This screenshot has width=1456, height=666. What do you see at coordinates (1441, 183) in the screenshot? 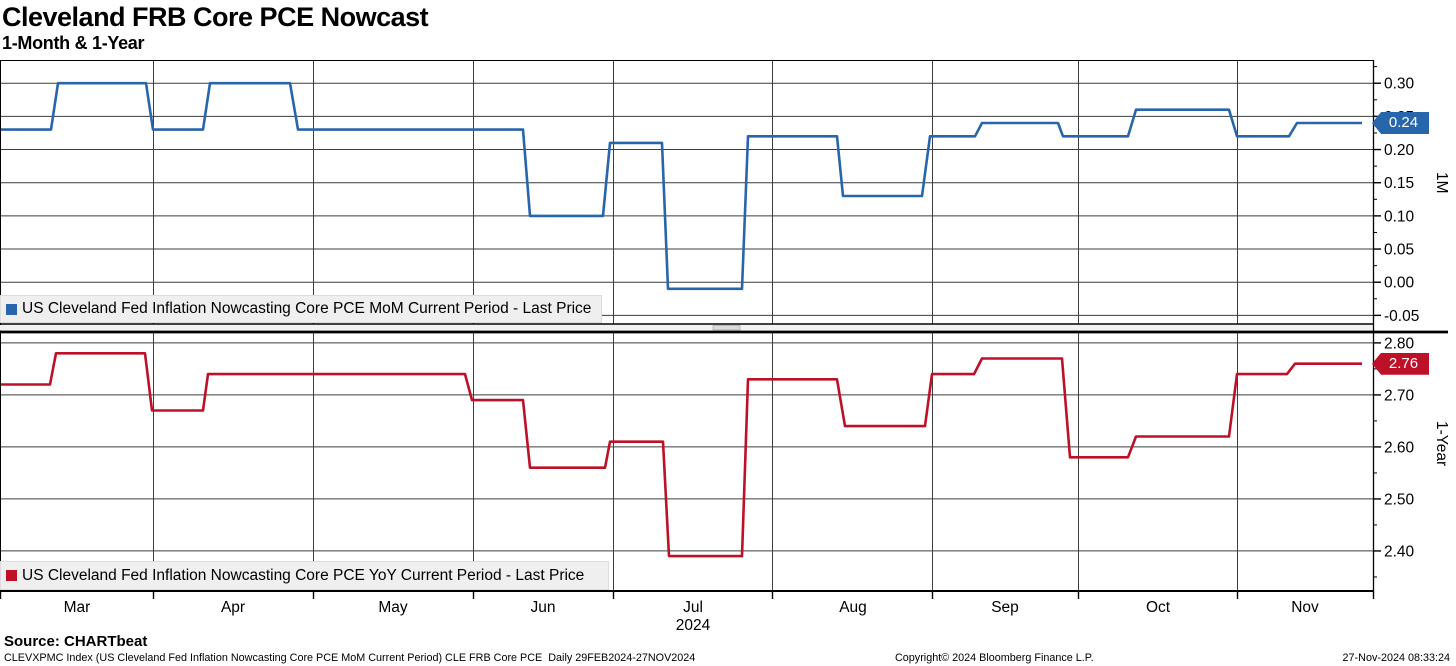
I see `y-axis-title-1m: 1M` at bounding box center [1441, 183].